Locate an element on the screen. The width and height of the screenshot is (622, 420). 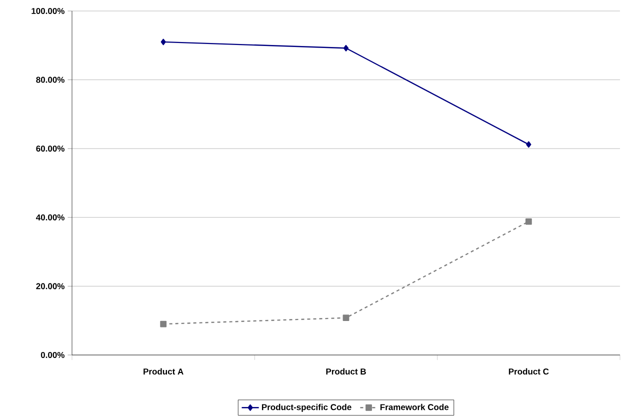
y-tick-label: 0.00% is located at coordinates (52, 355).